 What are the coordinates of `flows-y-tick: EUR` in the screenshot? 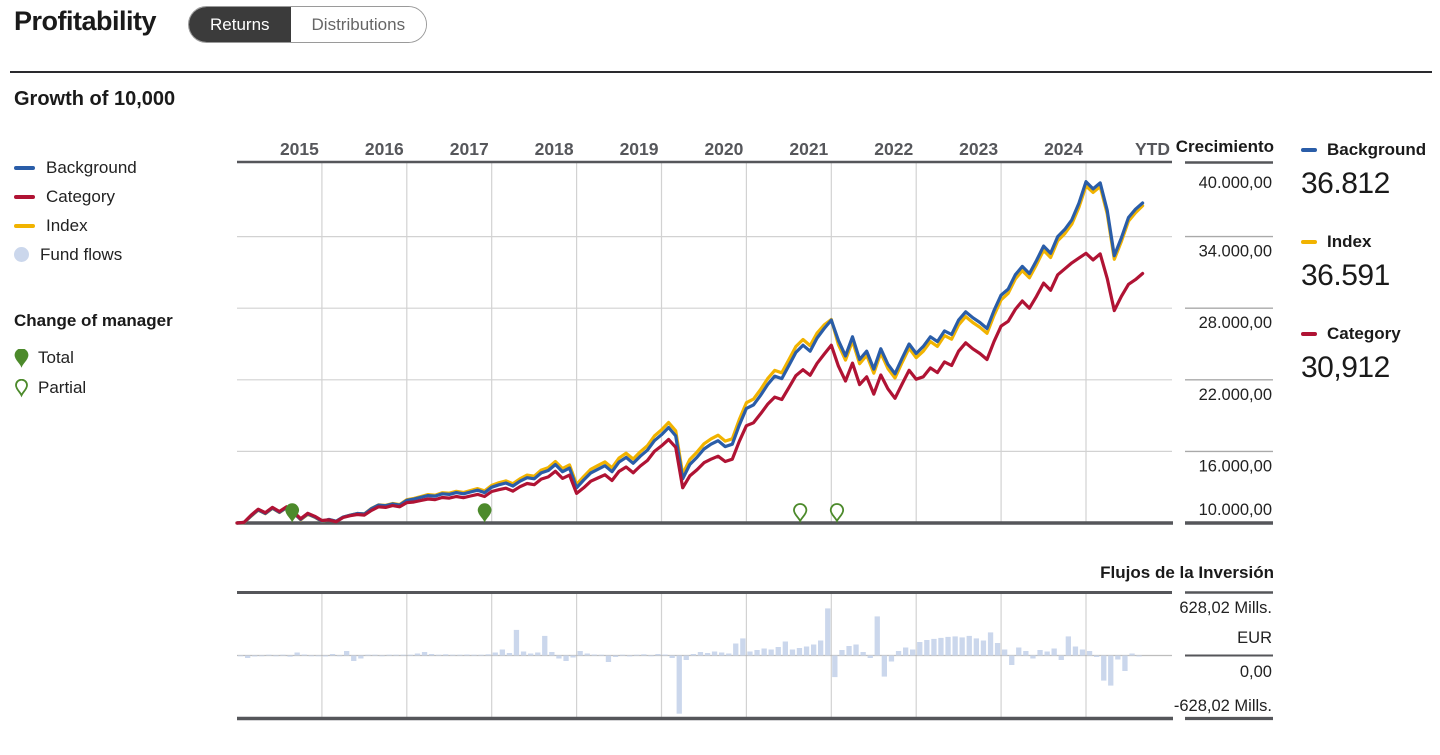 It's located at (1254, 638).